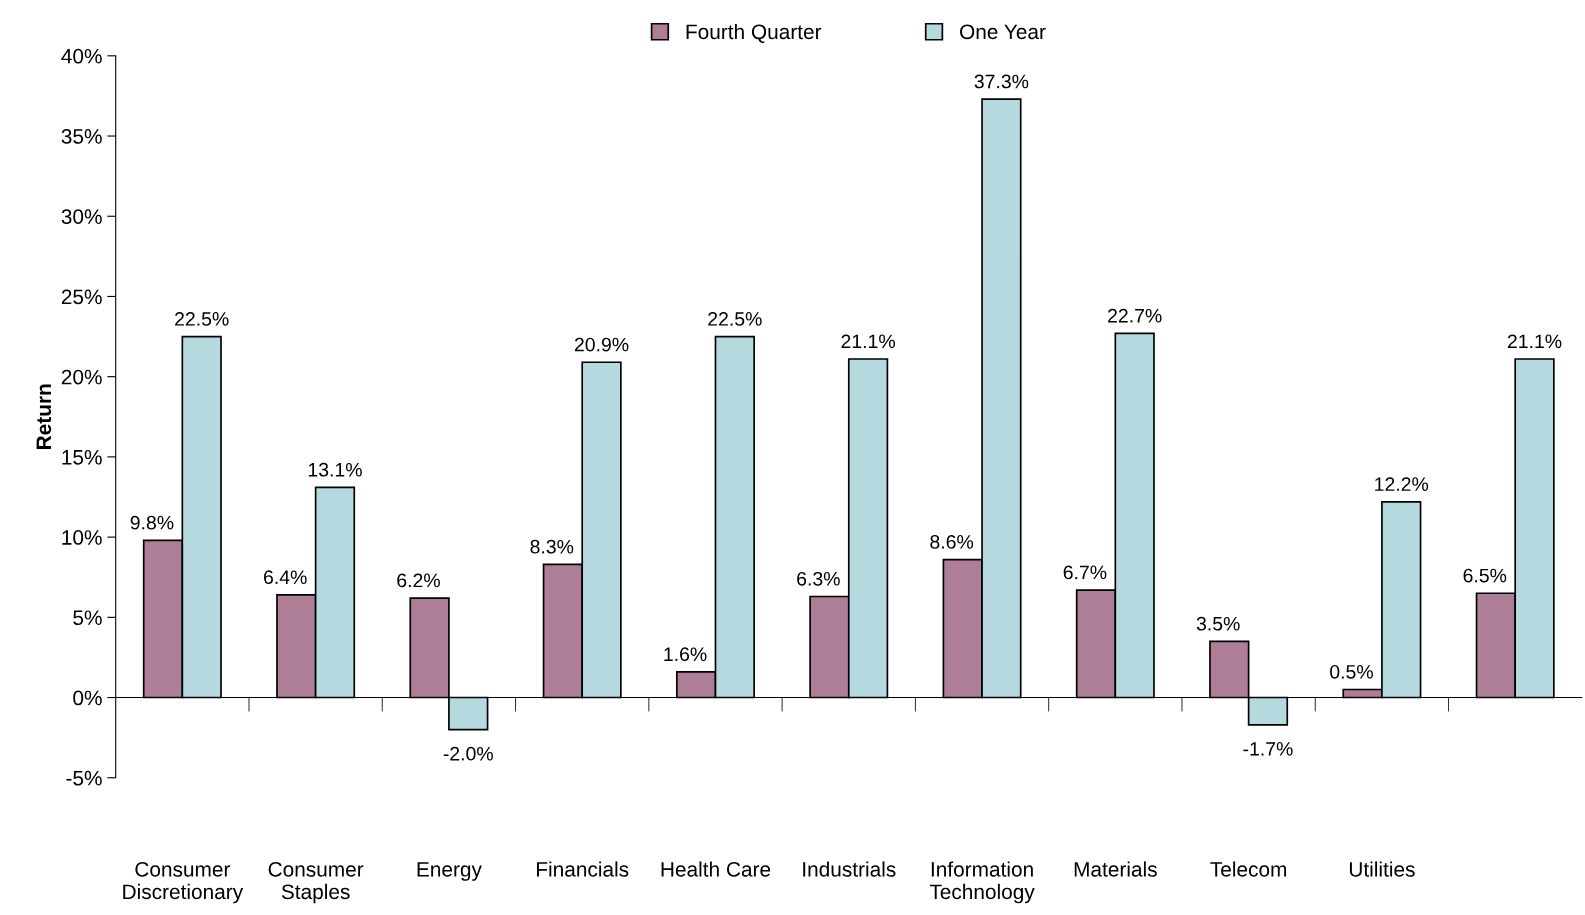 The width and height of the screenshot is (1585, 915). Describe the element at coordinates (81, 377) in the screenshot. I see `y-tick-label: 20%` at that location.